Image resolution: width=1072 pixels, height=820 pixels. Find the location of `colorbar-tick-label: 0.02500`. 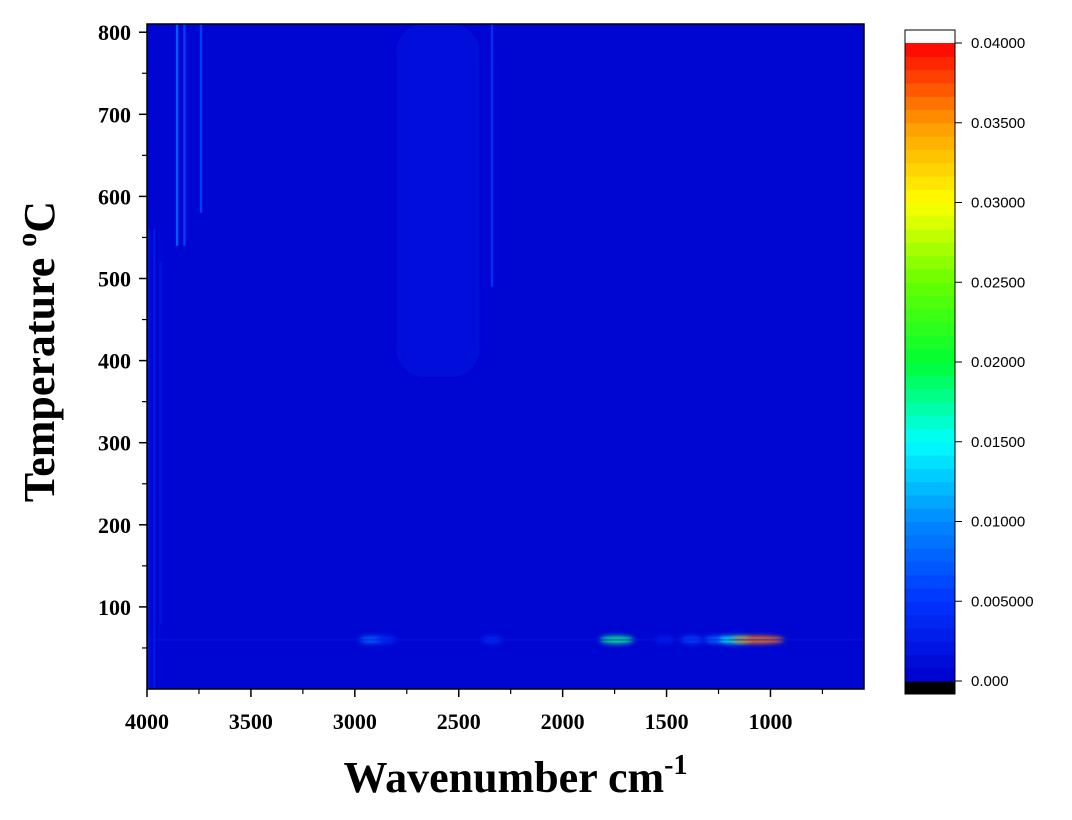

colorbar-tick-label: 0.02500 is located at coordinates (998, 282).